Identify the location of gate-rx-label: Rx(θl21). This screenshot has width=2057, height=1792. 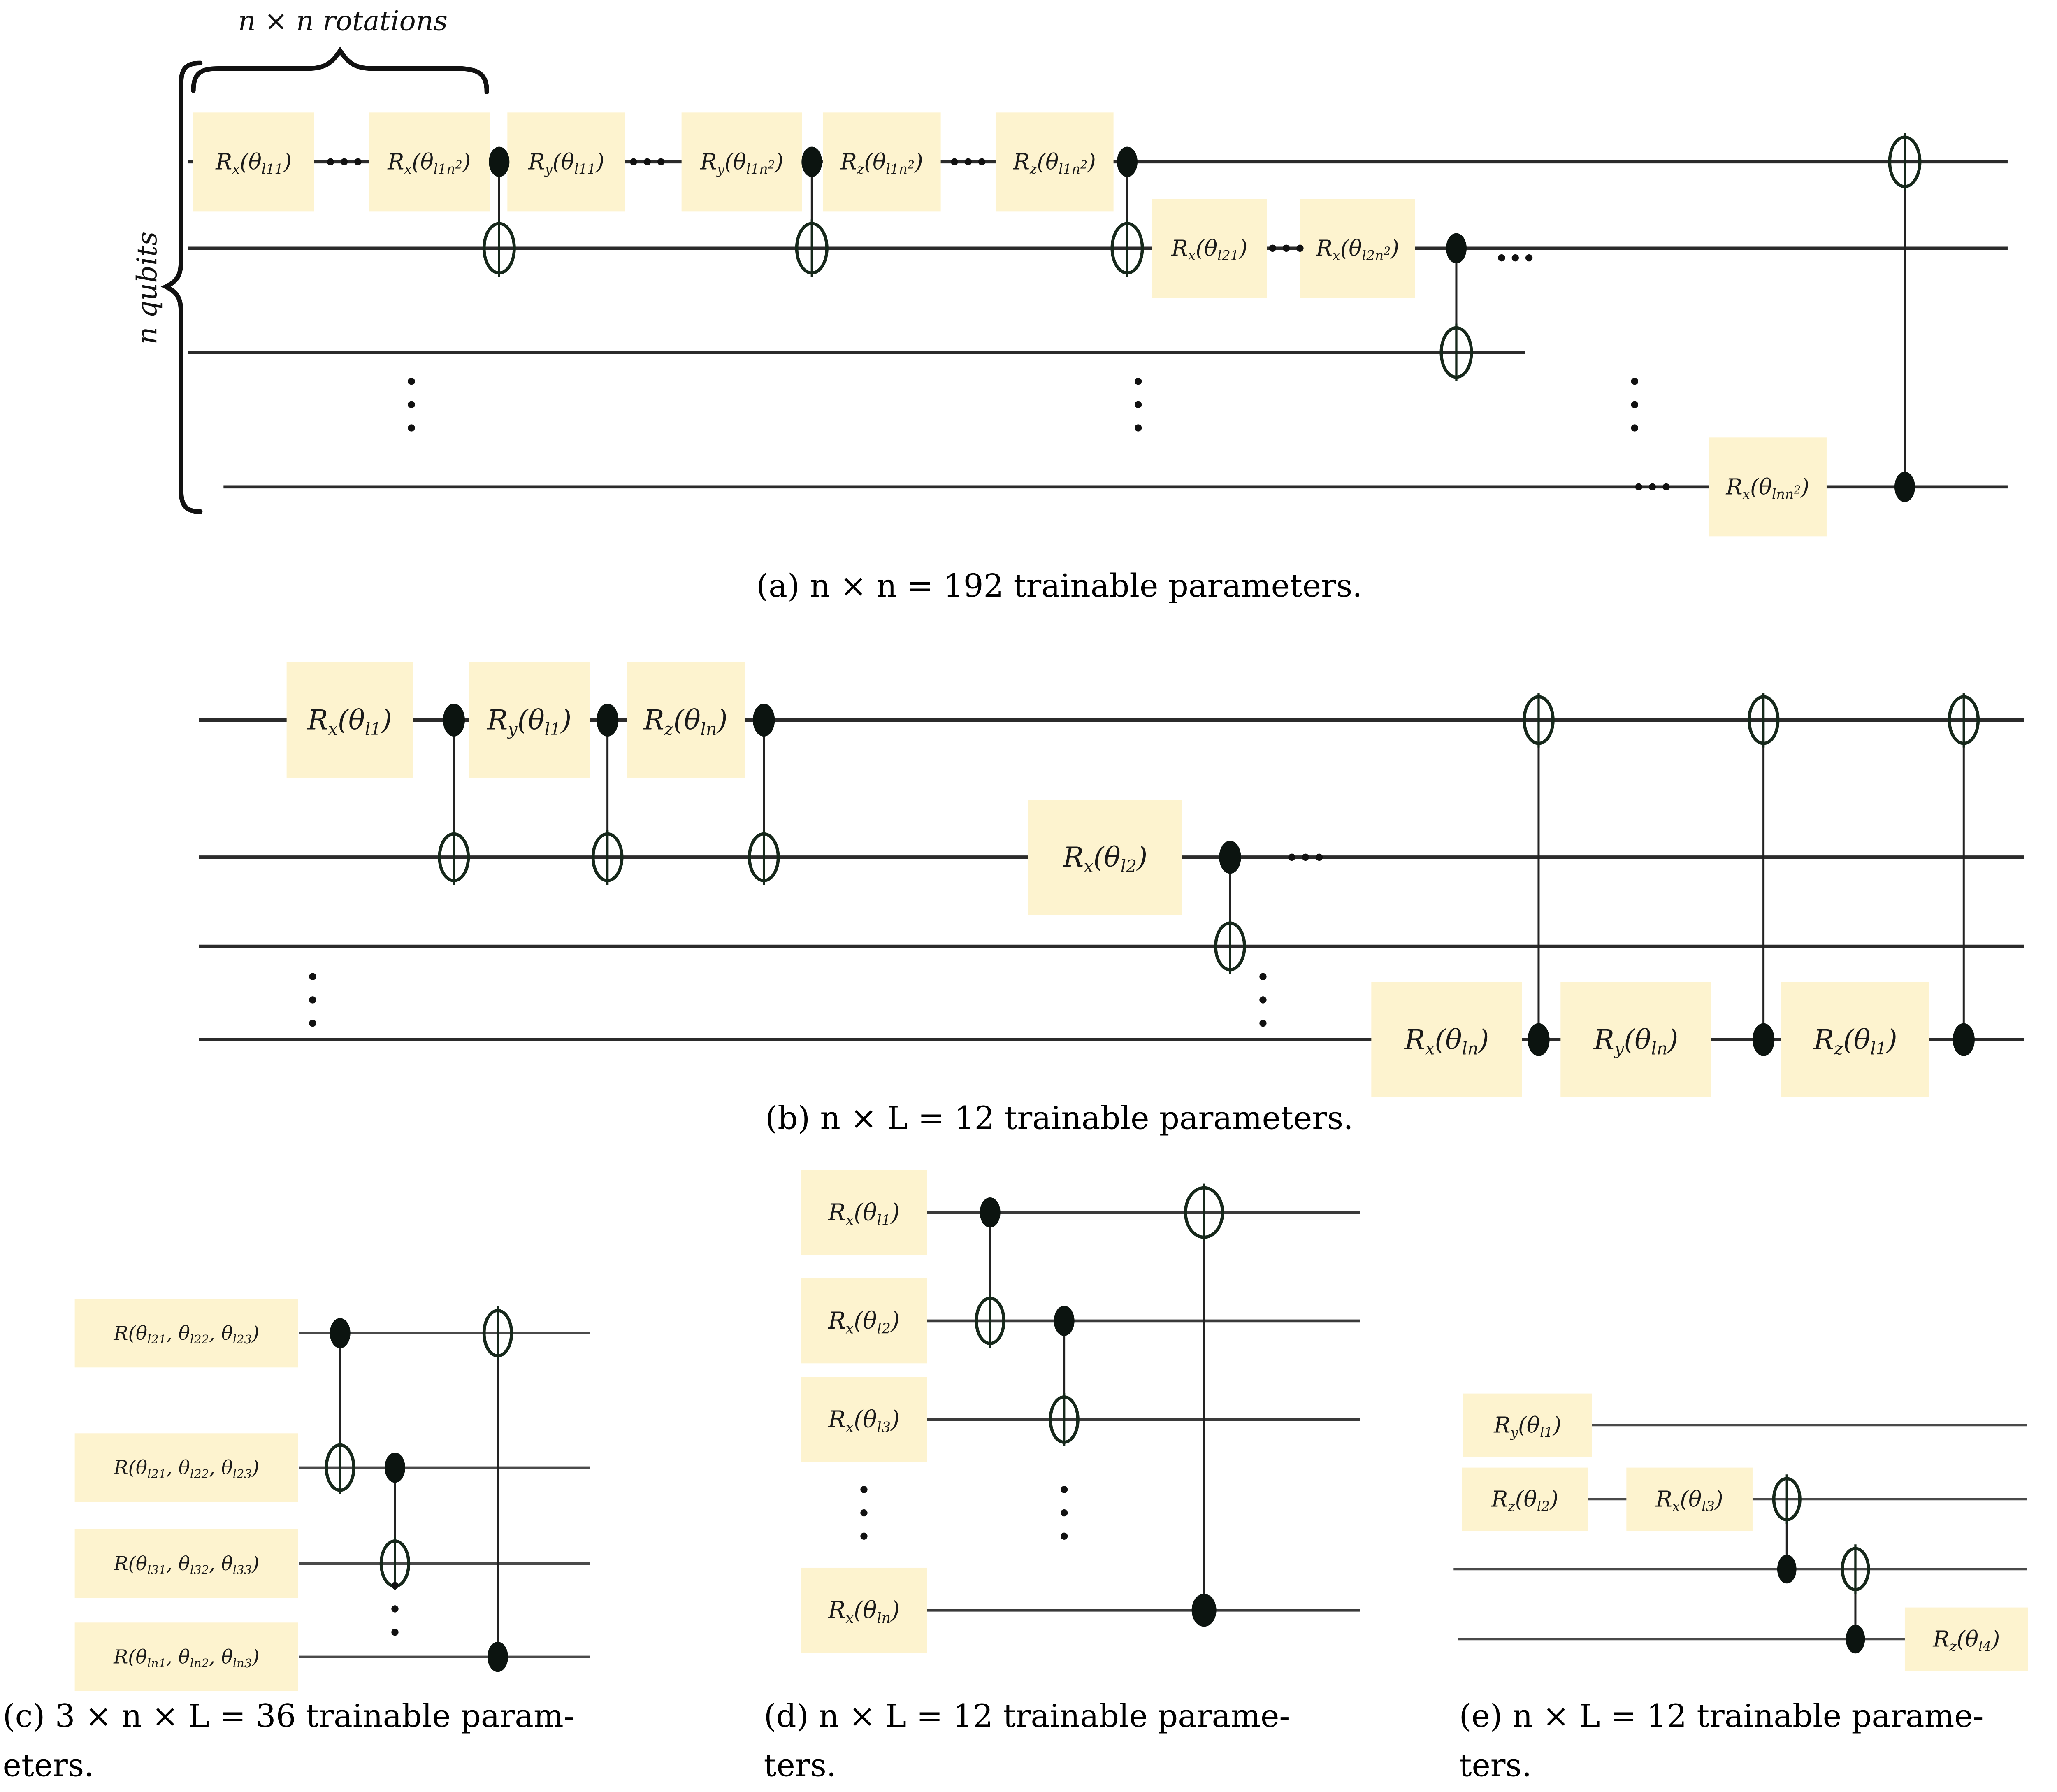
(1209, 249).